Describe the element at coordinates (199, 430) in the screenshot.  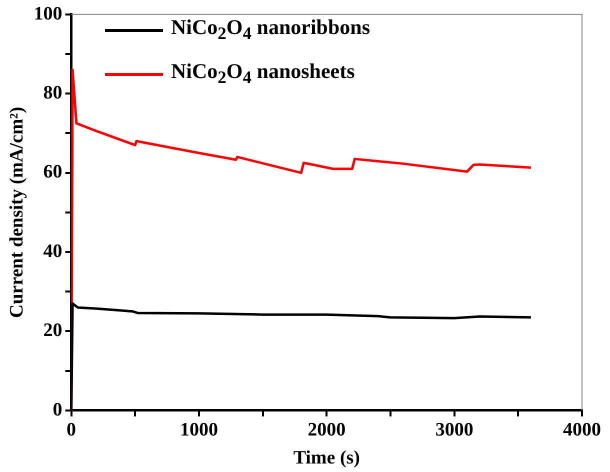
I see `x-tick-label: 1000` at that location.